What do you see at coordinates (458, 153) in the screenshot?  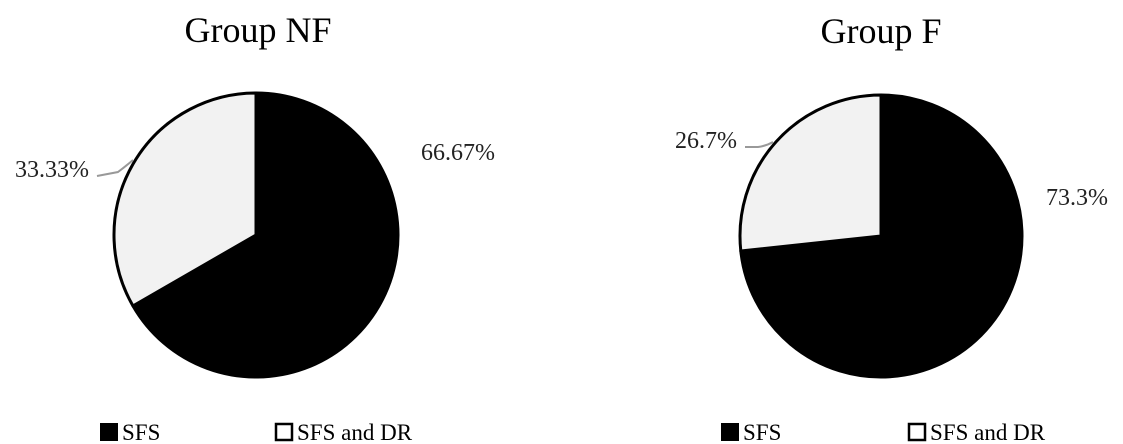 I see `data-label-sfs: 66.67%` at bounding box center [458, 153].